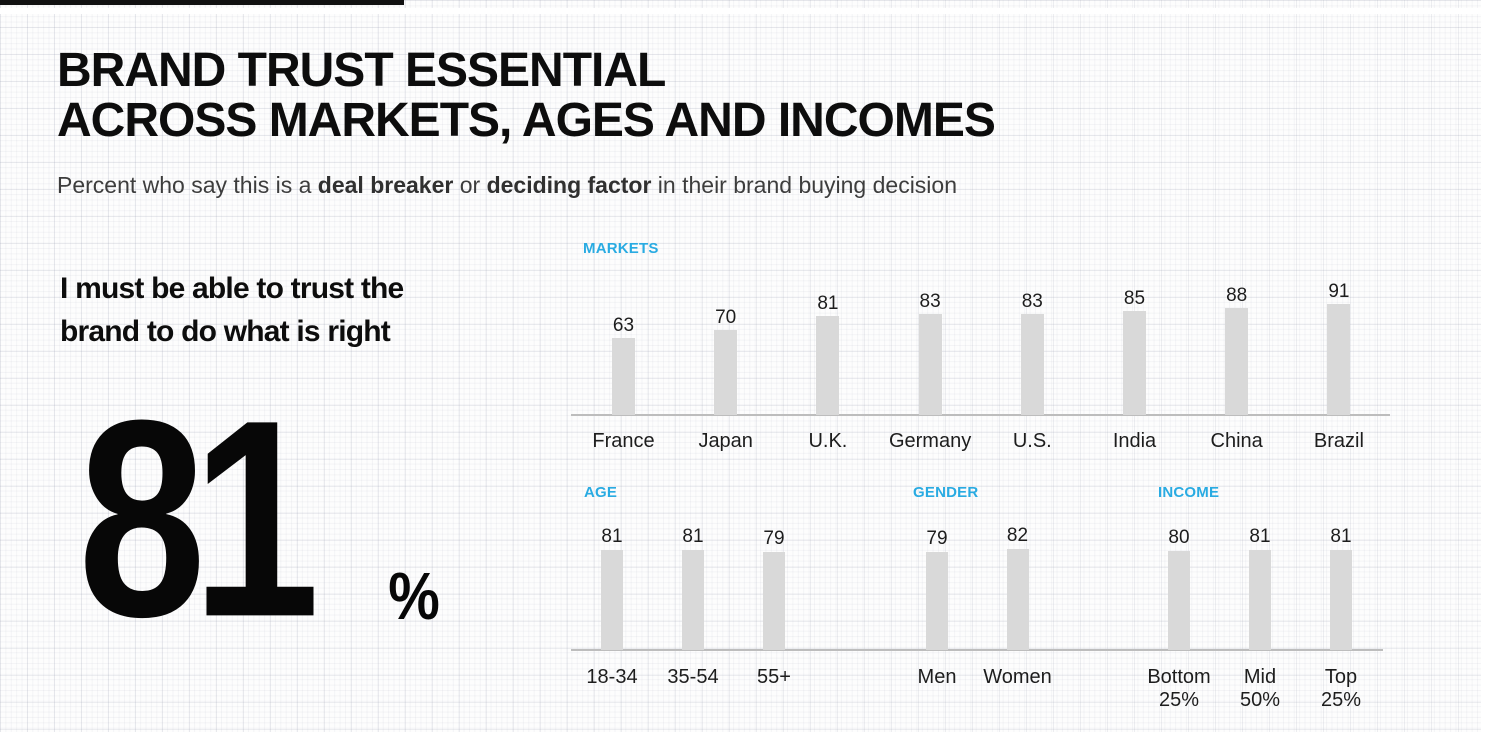 This screenshot has width=1488, height=742. Describe the element at coordinates (725, 441) in the screenshot. I see `bar-category-label: Japan` at that location.